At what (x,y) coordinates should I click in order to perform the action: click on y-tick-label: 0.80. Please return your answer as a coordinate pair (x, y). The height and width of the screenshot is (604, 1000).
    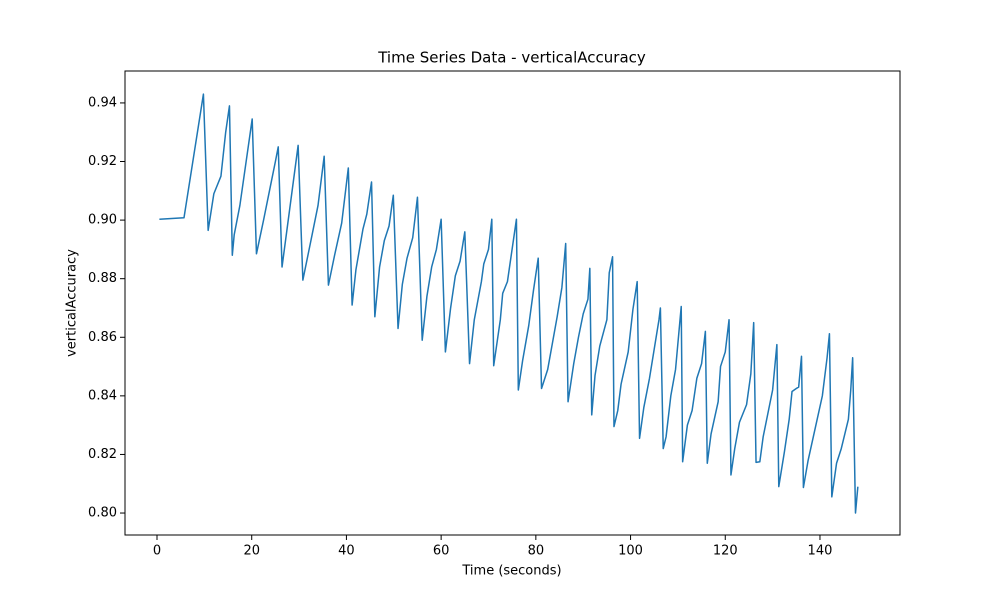
    Looking at the image, I should click on (102, 513).